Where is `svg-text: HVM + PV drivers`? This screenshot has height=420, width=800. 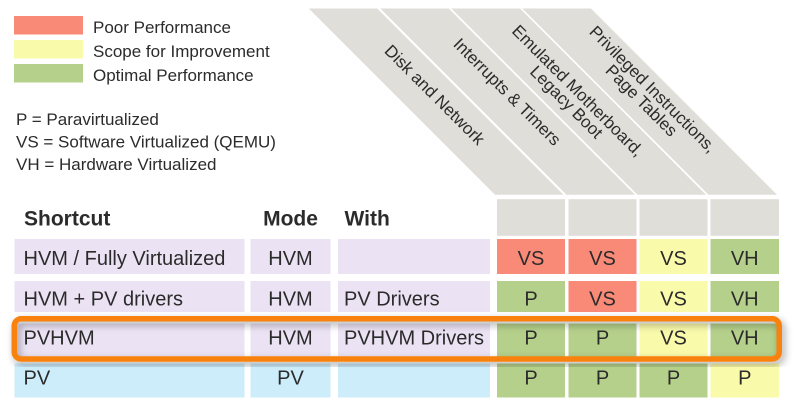
svg-text: HVM + PV drivers is located at coordinates (103, 299).